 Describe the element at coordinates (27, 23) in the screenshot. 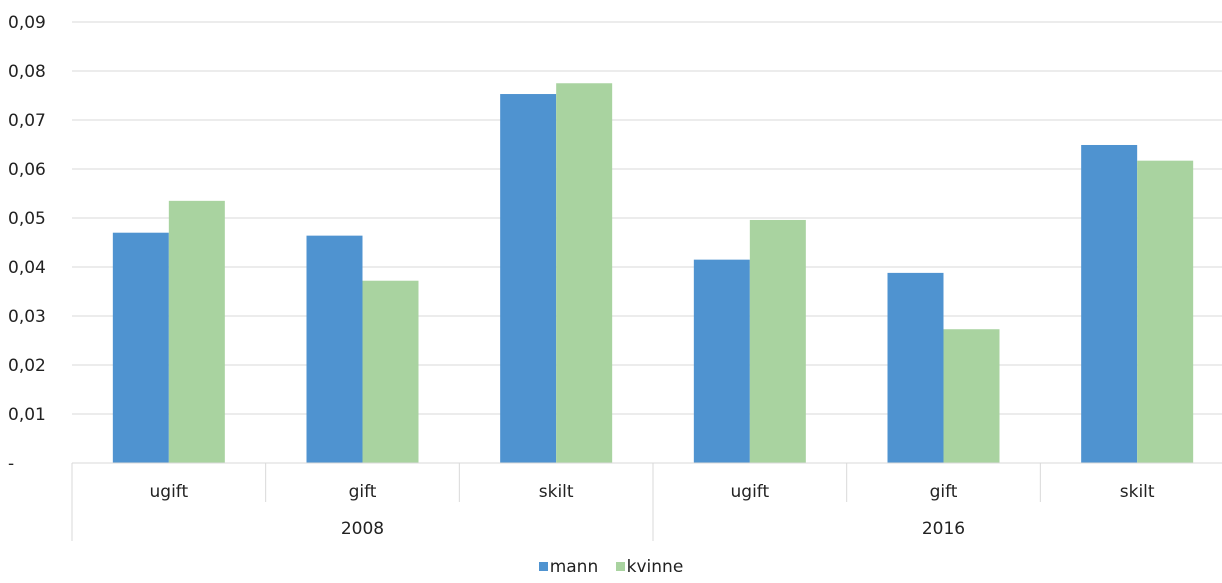

I see `y-tick-label: 0,09` at that location.